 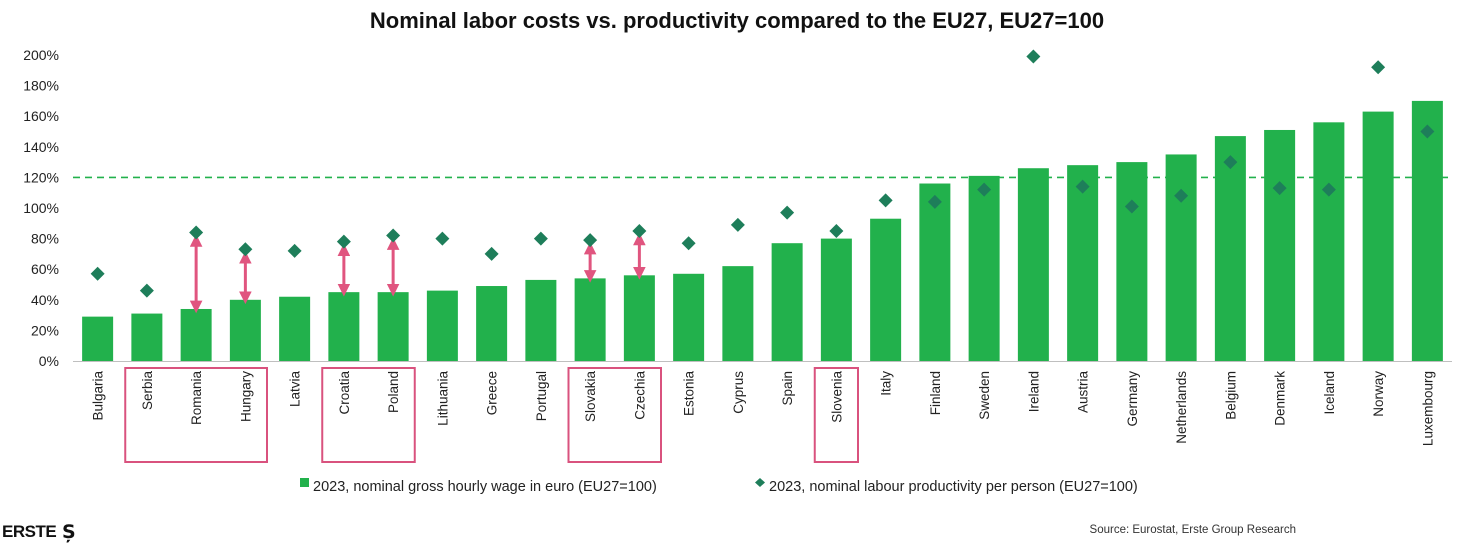 I want to click on bar-iceland, so click(x=1329, y=241).